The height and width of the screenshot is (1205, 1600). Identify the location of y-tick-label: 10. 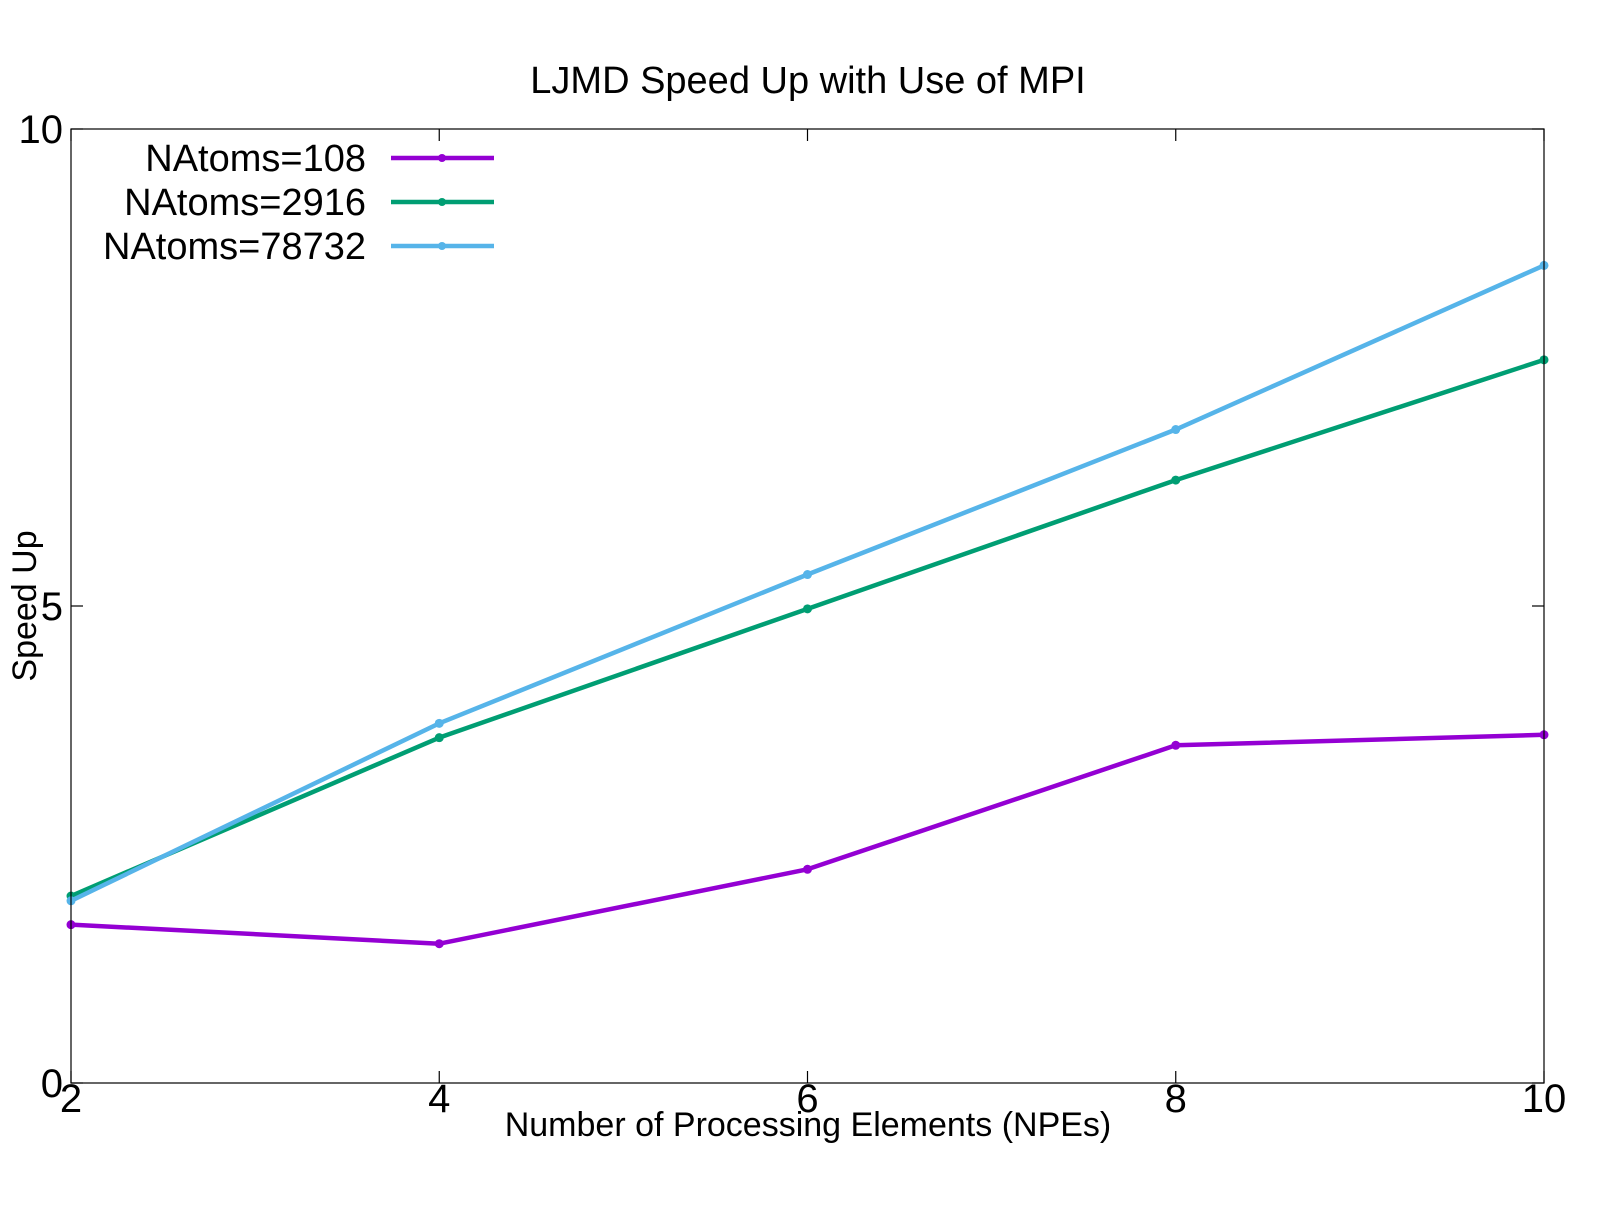
(41, 130).